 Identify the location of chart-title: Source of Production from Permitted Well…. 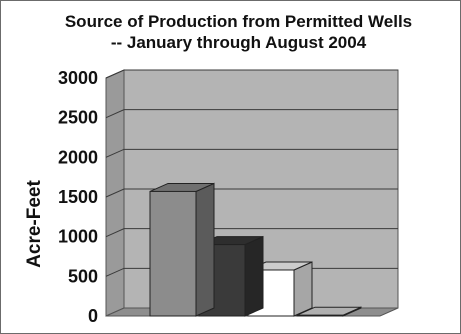
(238, 21).